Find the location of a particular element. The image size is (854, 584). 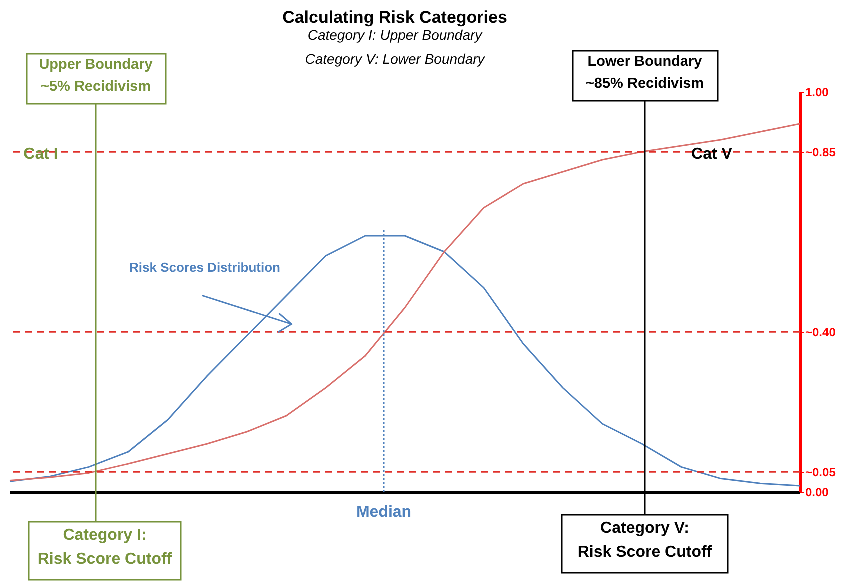

text: Category I: Risk Score Cutoff is located at coordinates (105, 547).